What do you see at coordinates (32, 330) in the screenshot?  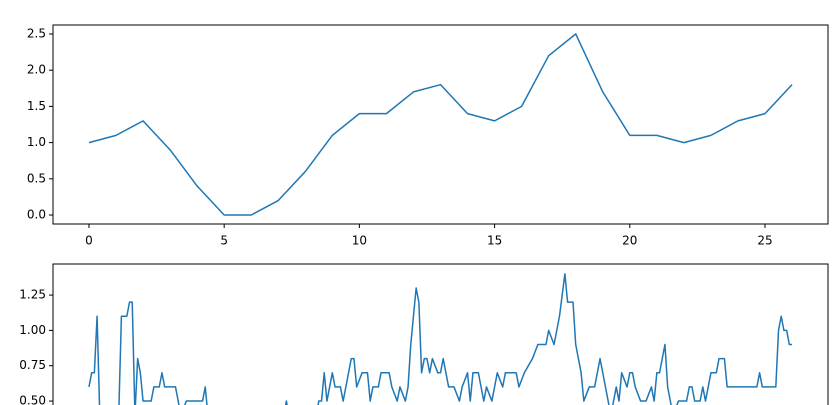 I see `y-tick-label: 1.00` at bounding box center [32, 330].